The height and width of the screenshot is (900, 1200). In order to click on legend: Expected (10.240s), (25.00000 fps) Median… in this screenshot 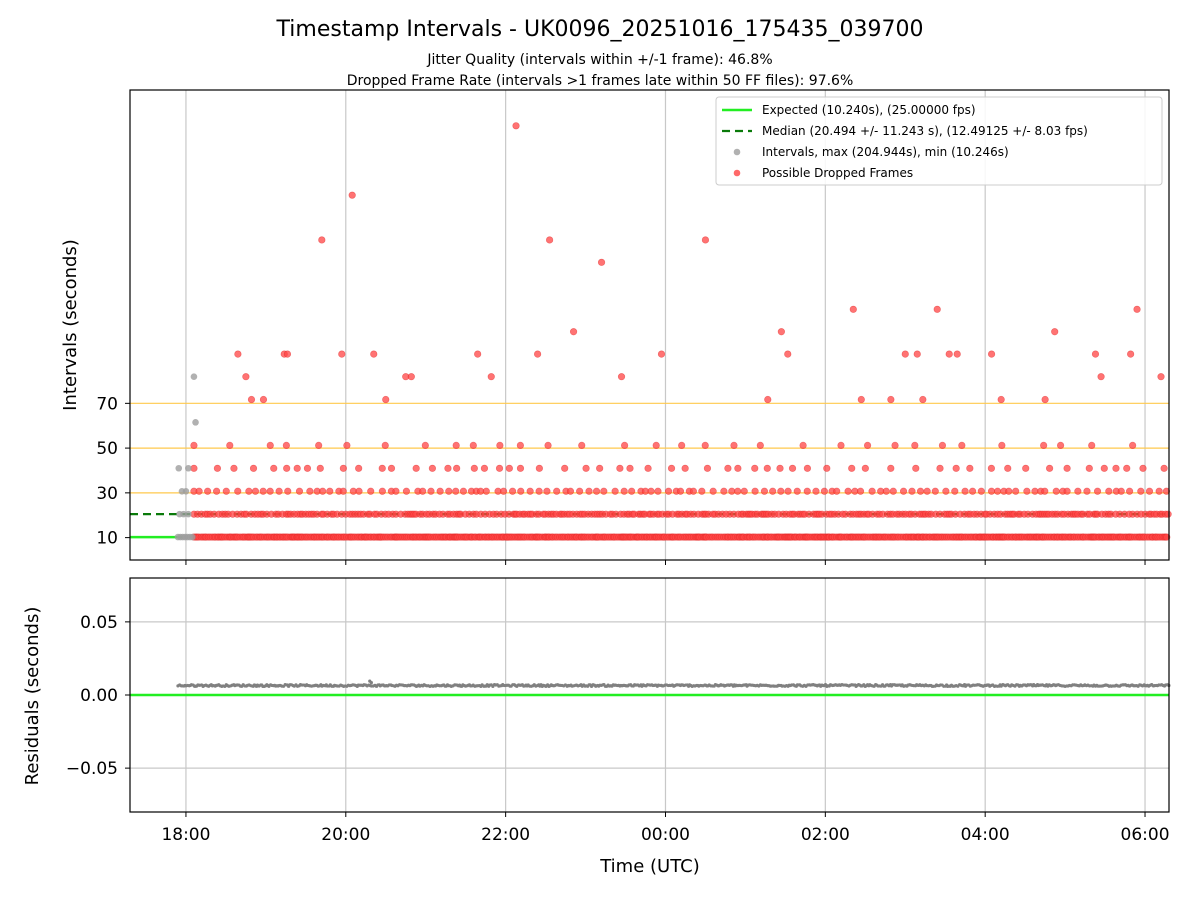, I will do `click(939, 141)`.